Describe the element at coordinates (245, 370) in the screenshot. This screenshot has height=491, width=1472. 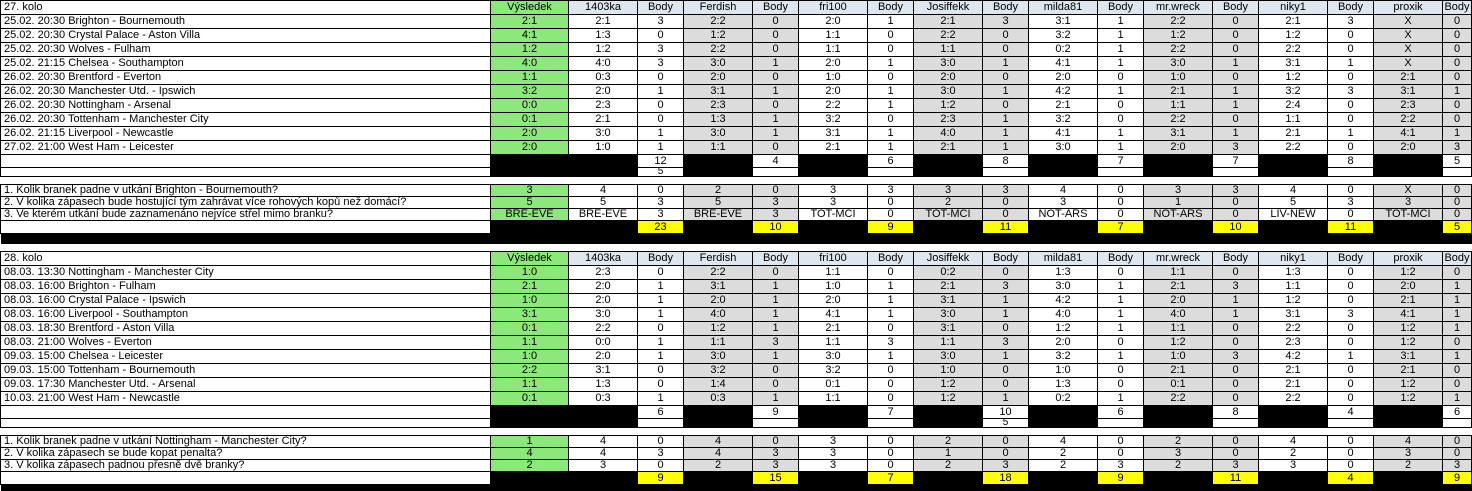
I see `match-label: 09.03. 15:00 Tottenham - Bournemouth` at that location.